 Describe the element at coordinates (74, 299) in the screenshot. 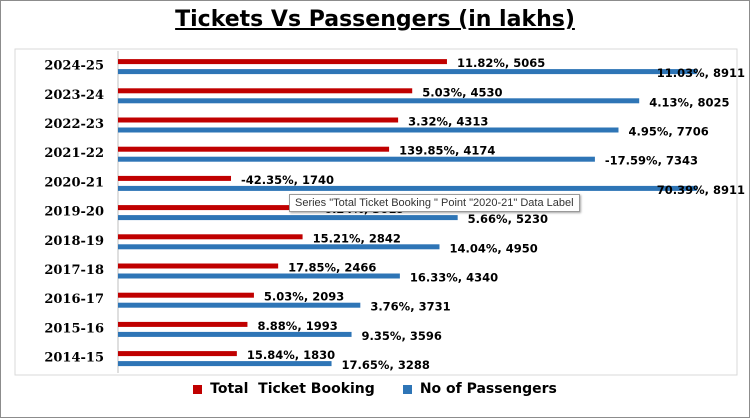

I see `category-label-2016-17: 2016-17` at that location.